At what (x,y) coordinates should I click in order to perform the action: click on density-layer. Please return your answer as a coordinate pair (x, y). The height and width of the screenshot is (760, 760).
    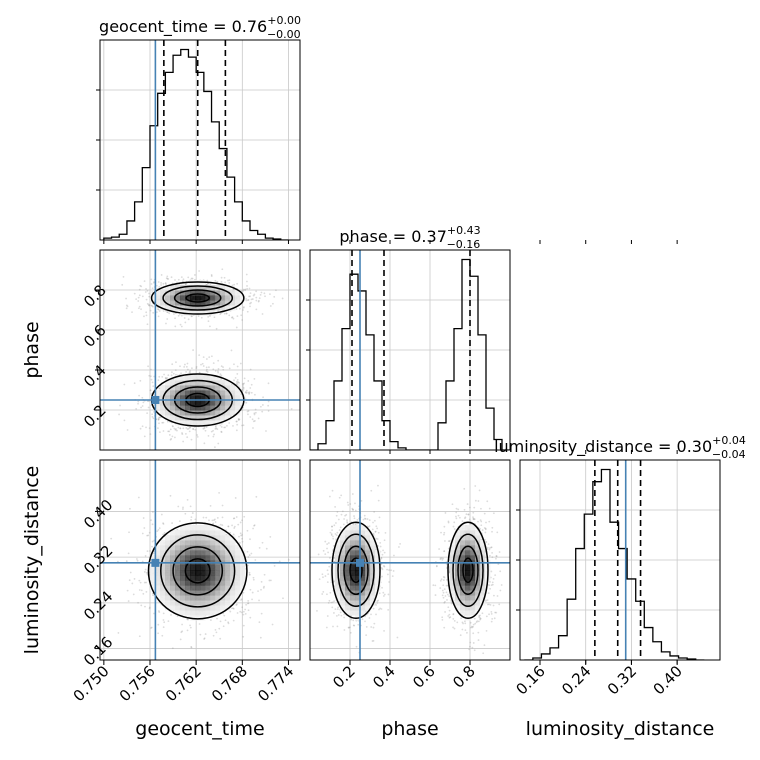
    Looking at the image, I should click on (200, 570).